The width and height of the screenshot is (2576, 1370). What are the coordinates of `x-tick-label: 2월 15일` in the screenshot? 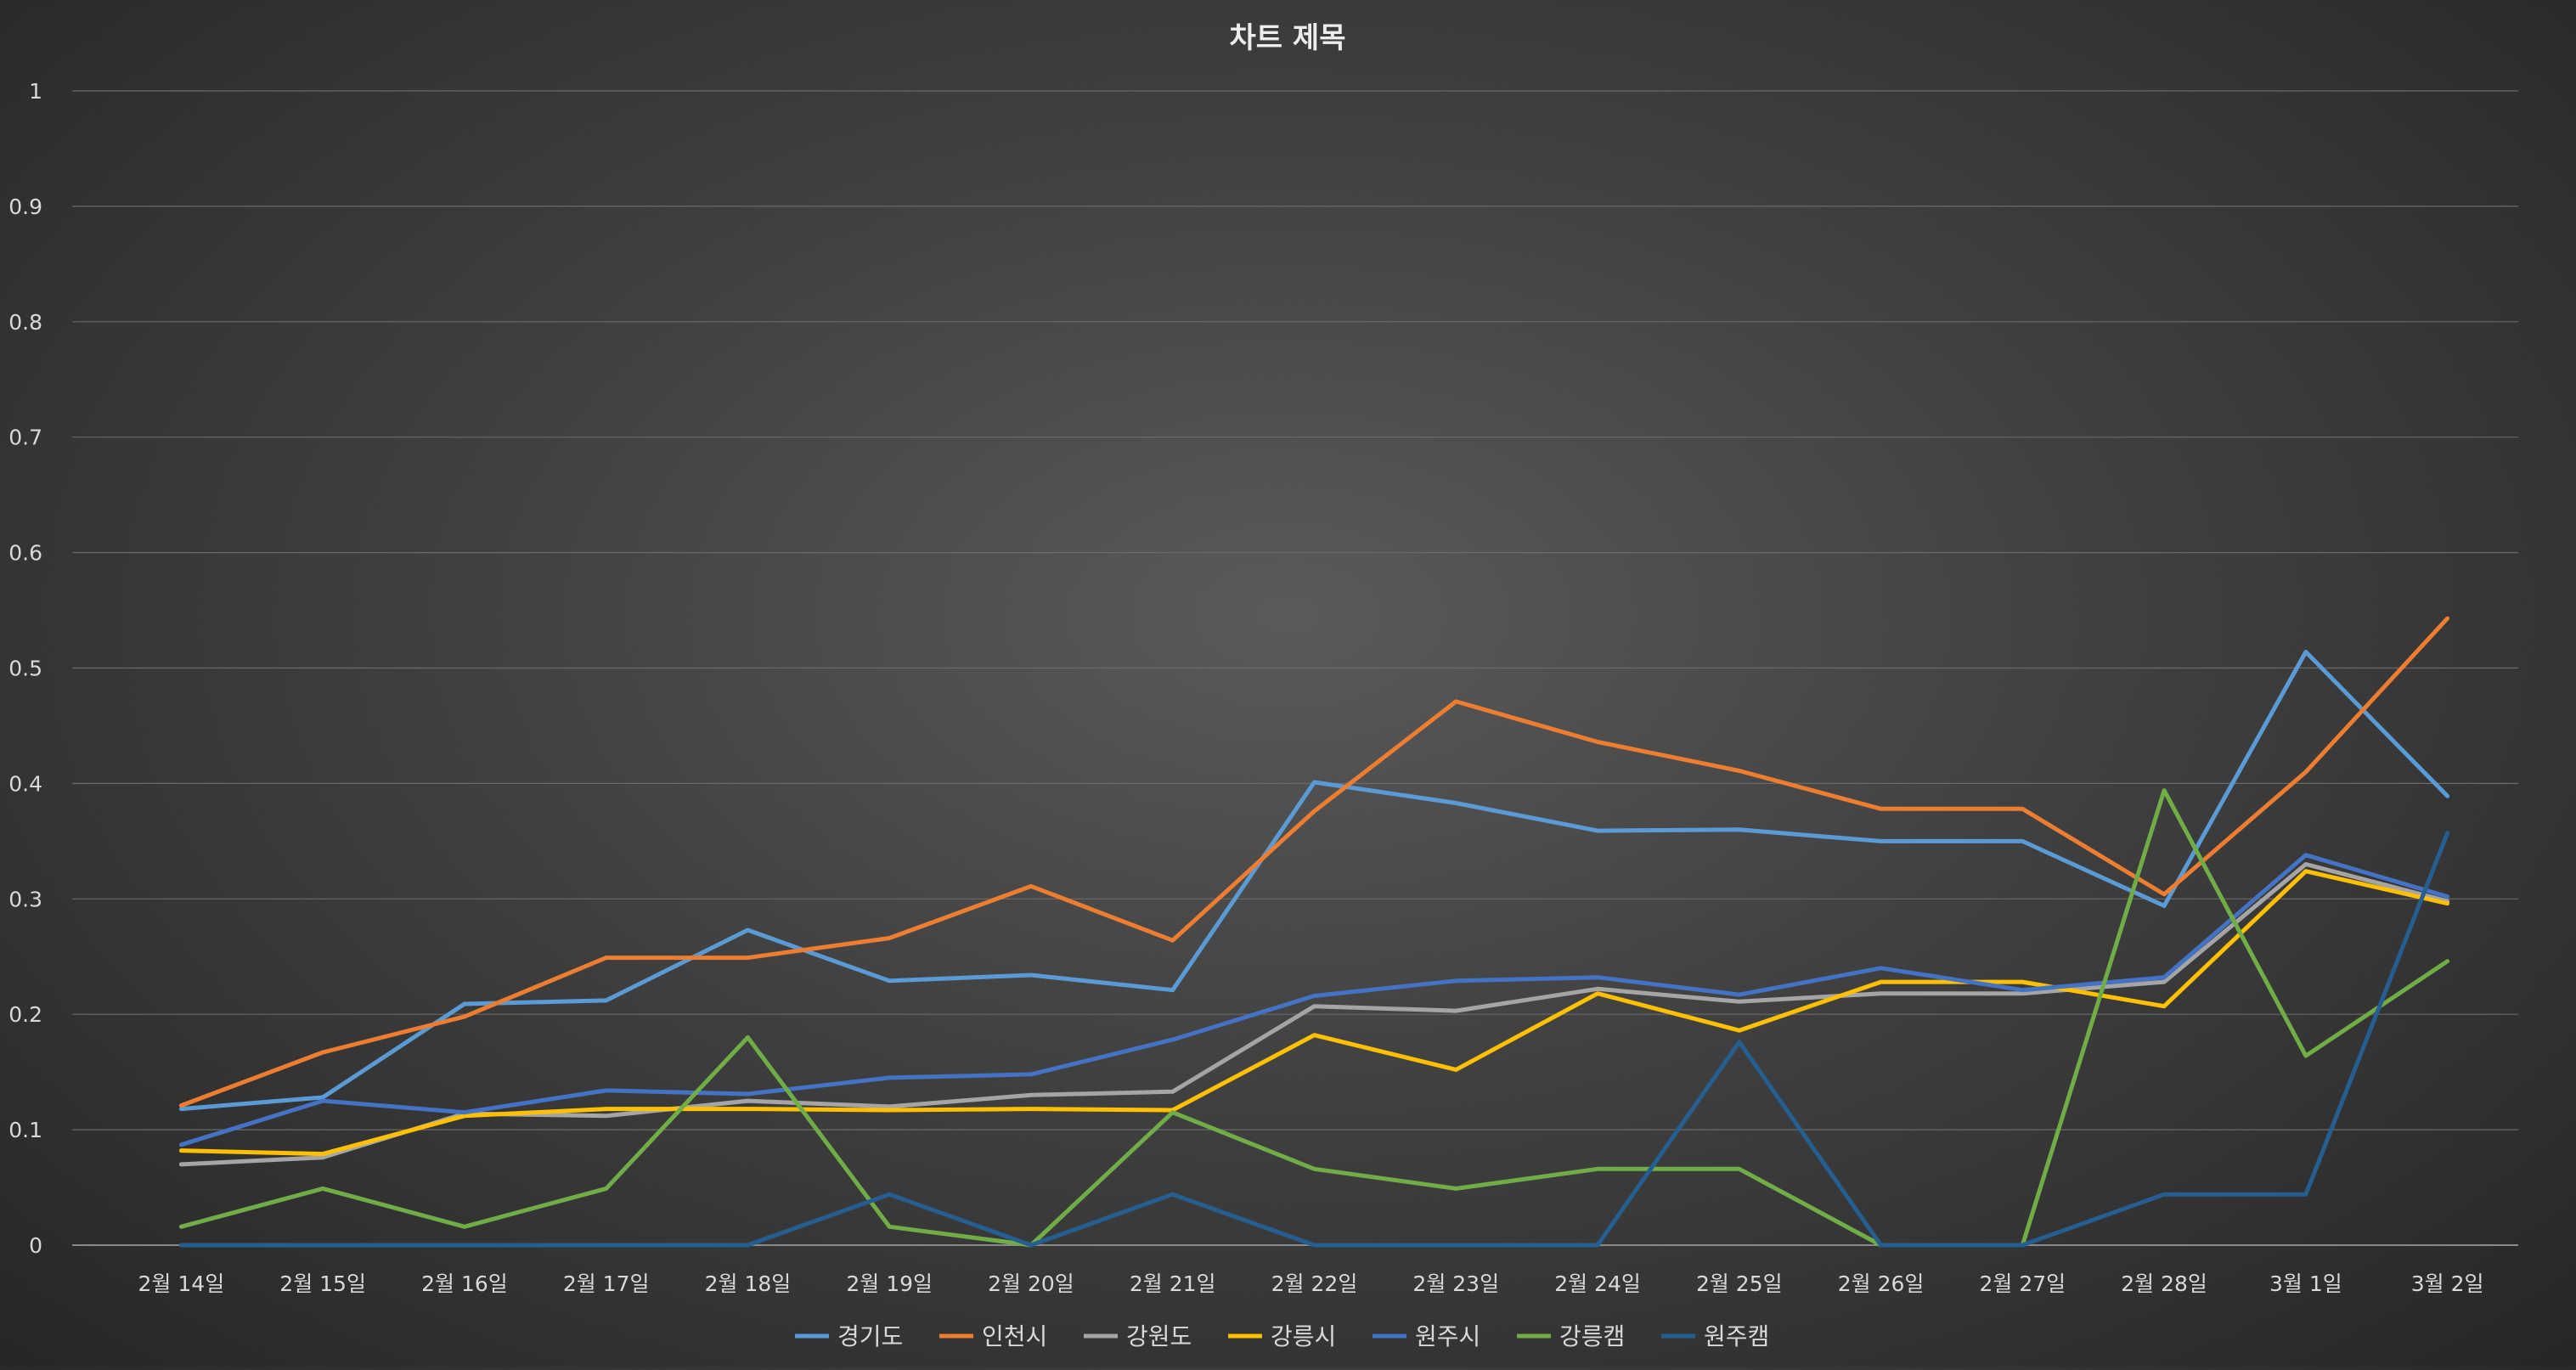 It's located at (322, 1283).